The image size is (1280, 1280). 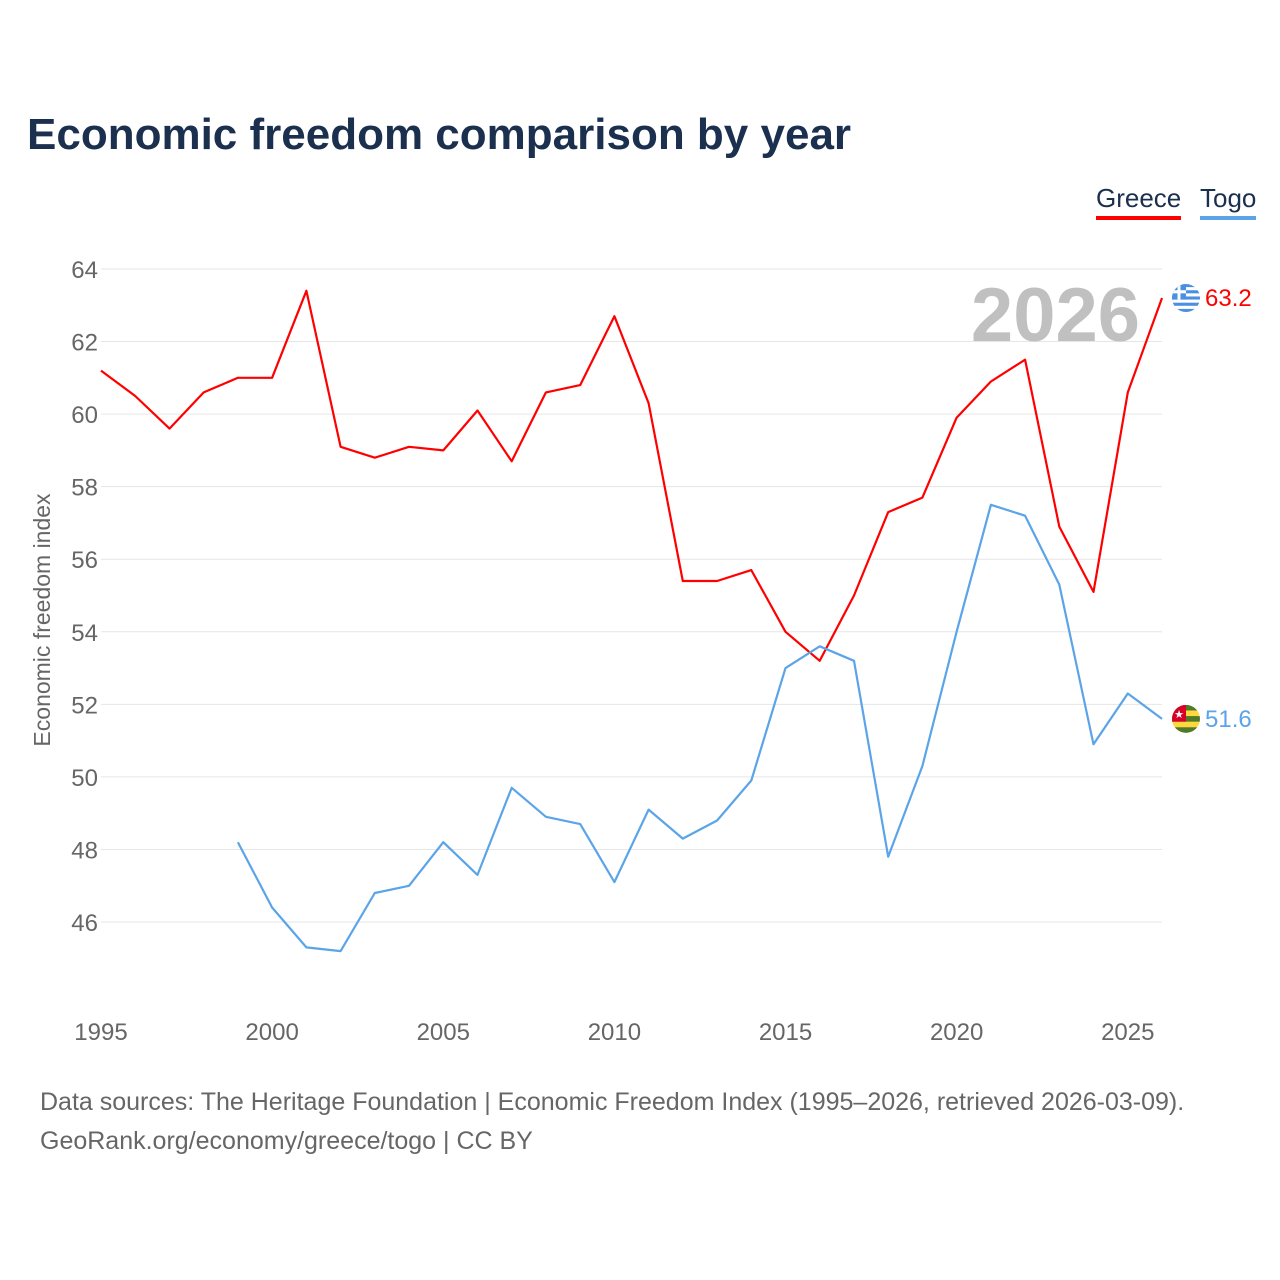 What do you see at coordinates (1228, 298) in the screenshot?
I see `end-value-label-greece: 63.2` at bounding box center [1228, 298].